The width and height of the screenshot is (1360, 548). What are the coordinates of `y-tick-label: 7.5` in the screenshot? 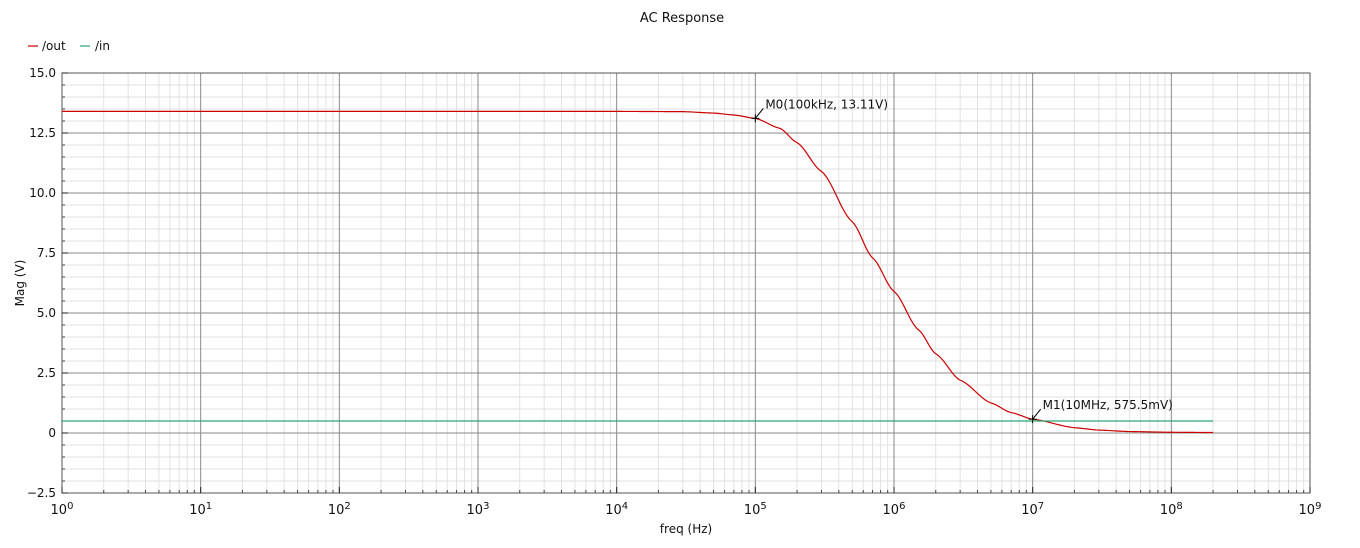 It's located at (46, 253).